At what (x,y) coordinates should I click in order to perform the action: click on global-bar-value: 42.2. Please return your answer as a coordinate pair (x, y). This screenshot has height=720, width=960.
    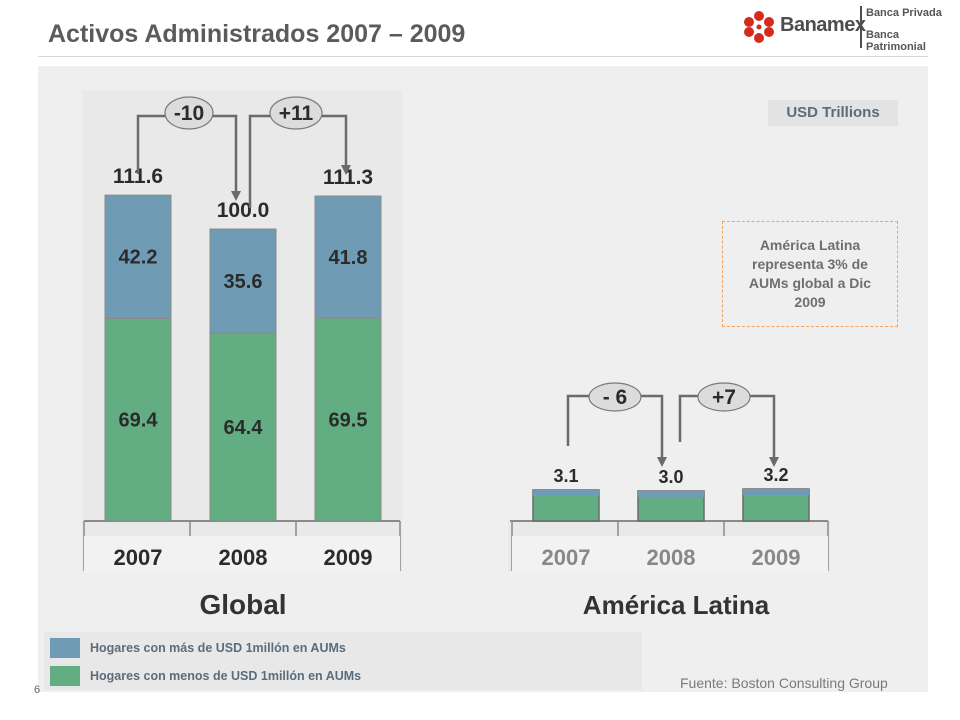
    Looking at the image, I should click on (138, 258).